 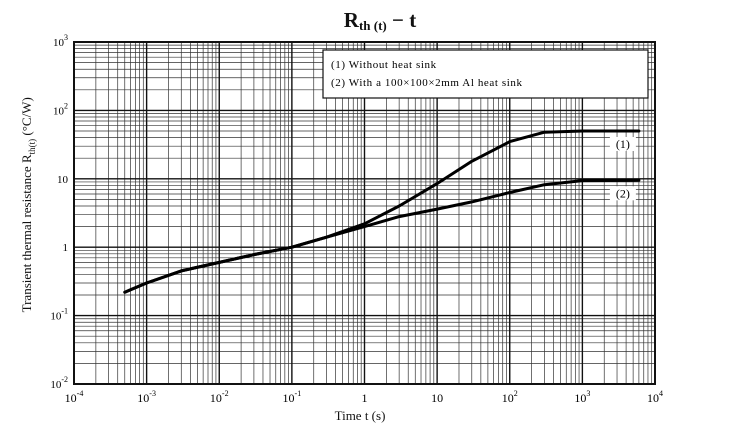 I want to click on x-tick-label: 10⁻³, so click(x=146, y=397).